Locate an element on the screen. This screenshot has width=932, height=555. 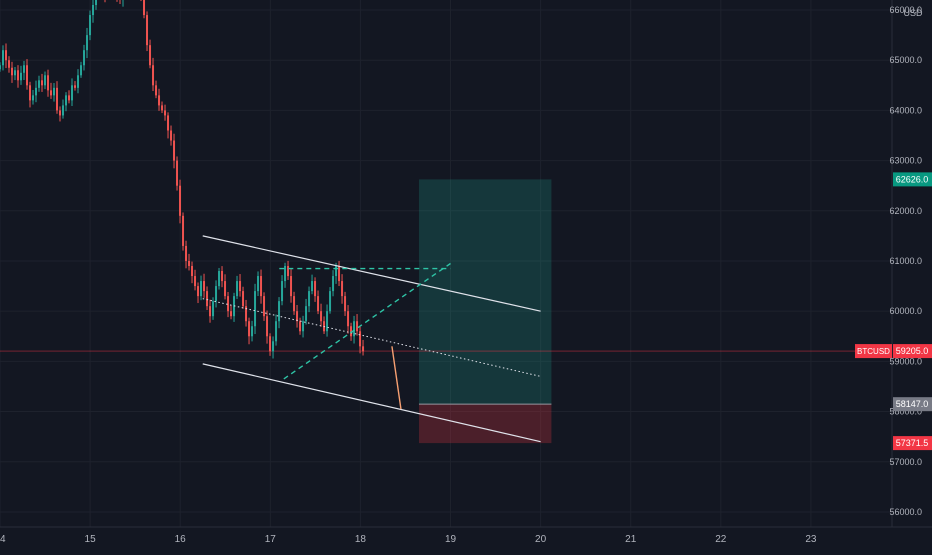
entry-price-badge-text: 58147.0 is located at coordinates (912, 404).